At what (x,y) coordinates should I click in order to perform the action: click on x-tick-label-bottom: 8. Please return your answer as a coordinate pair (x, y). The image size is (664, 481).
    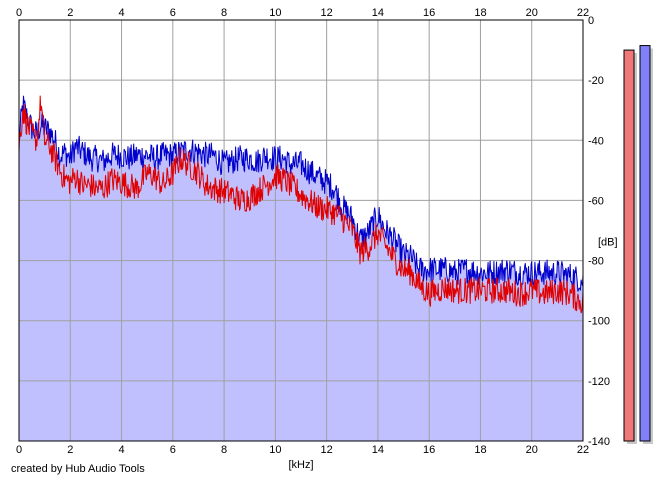
    Looking at the image, I should click on (224, 450).